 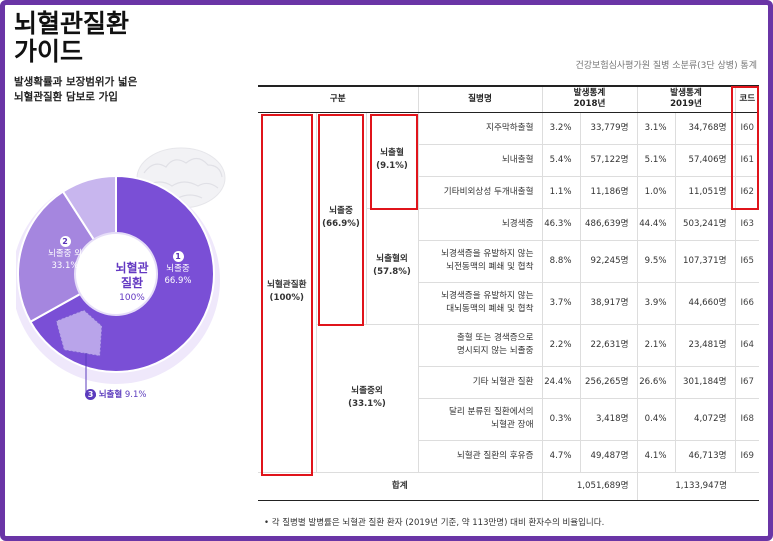 I want to click on group-infarction: 뇌출혈외 (57.8%), so click(x=391, y=266).